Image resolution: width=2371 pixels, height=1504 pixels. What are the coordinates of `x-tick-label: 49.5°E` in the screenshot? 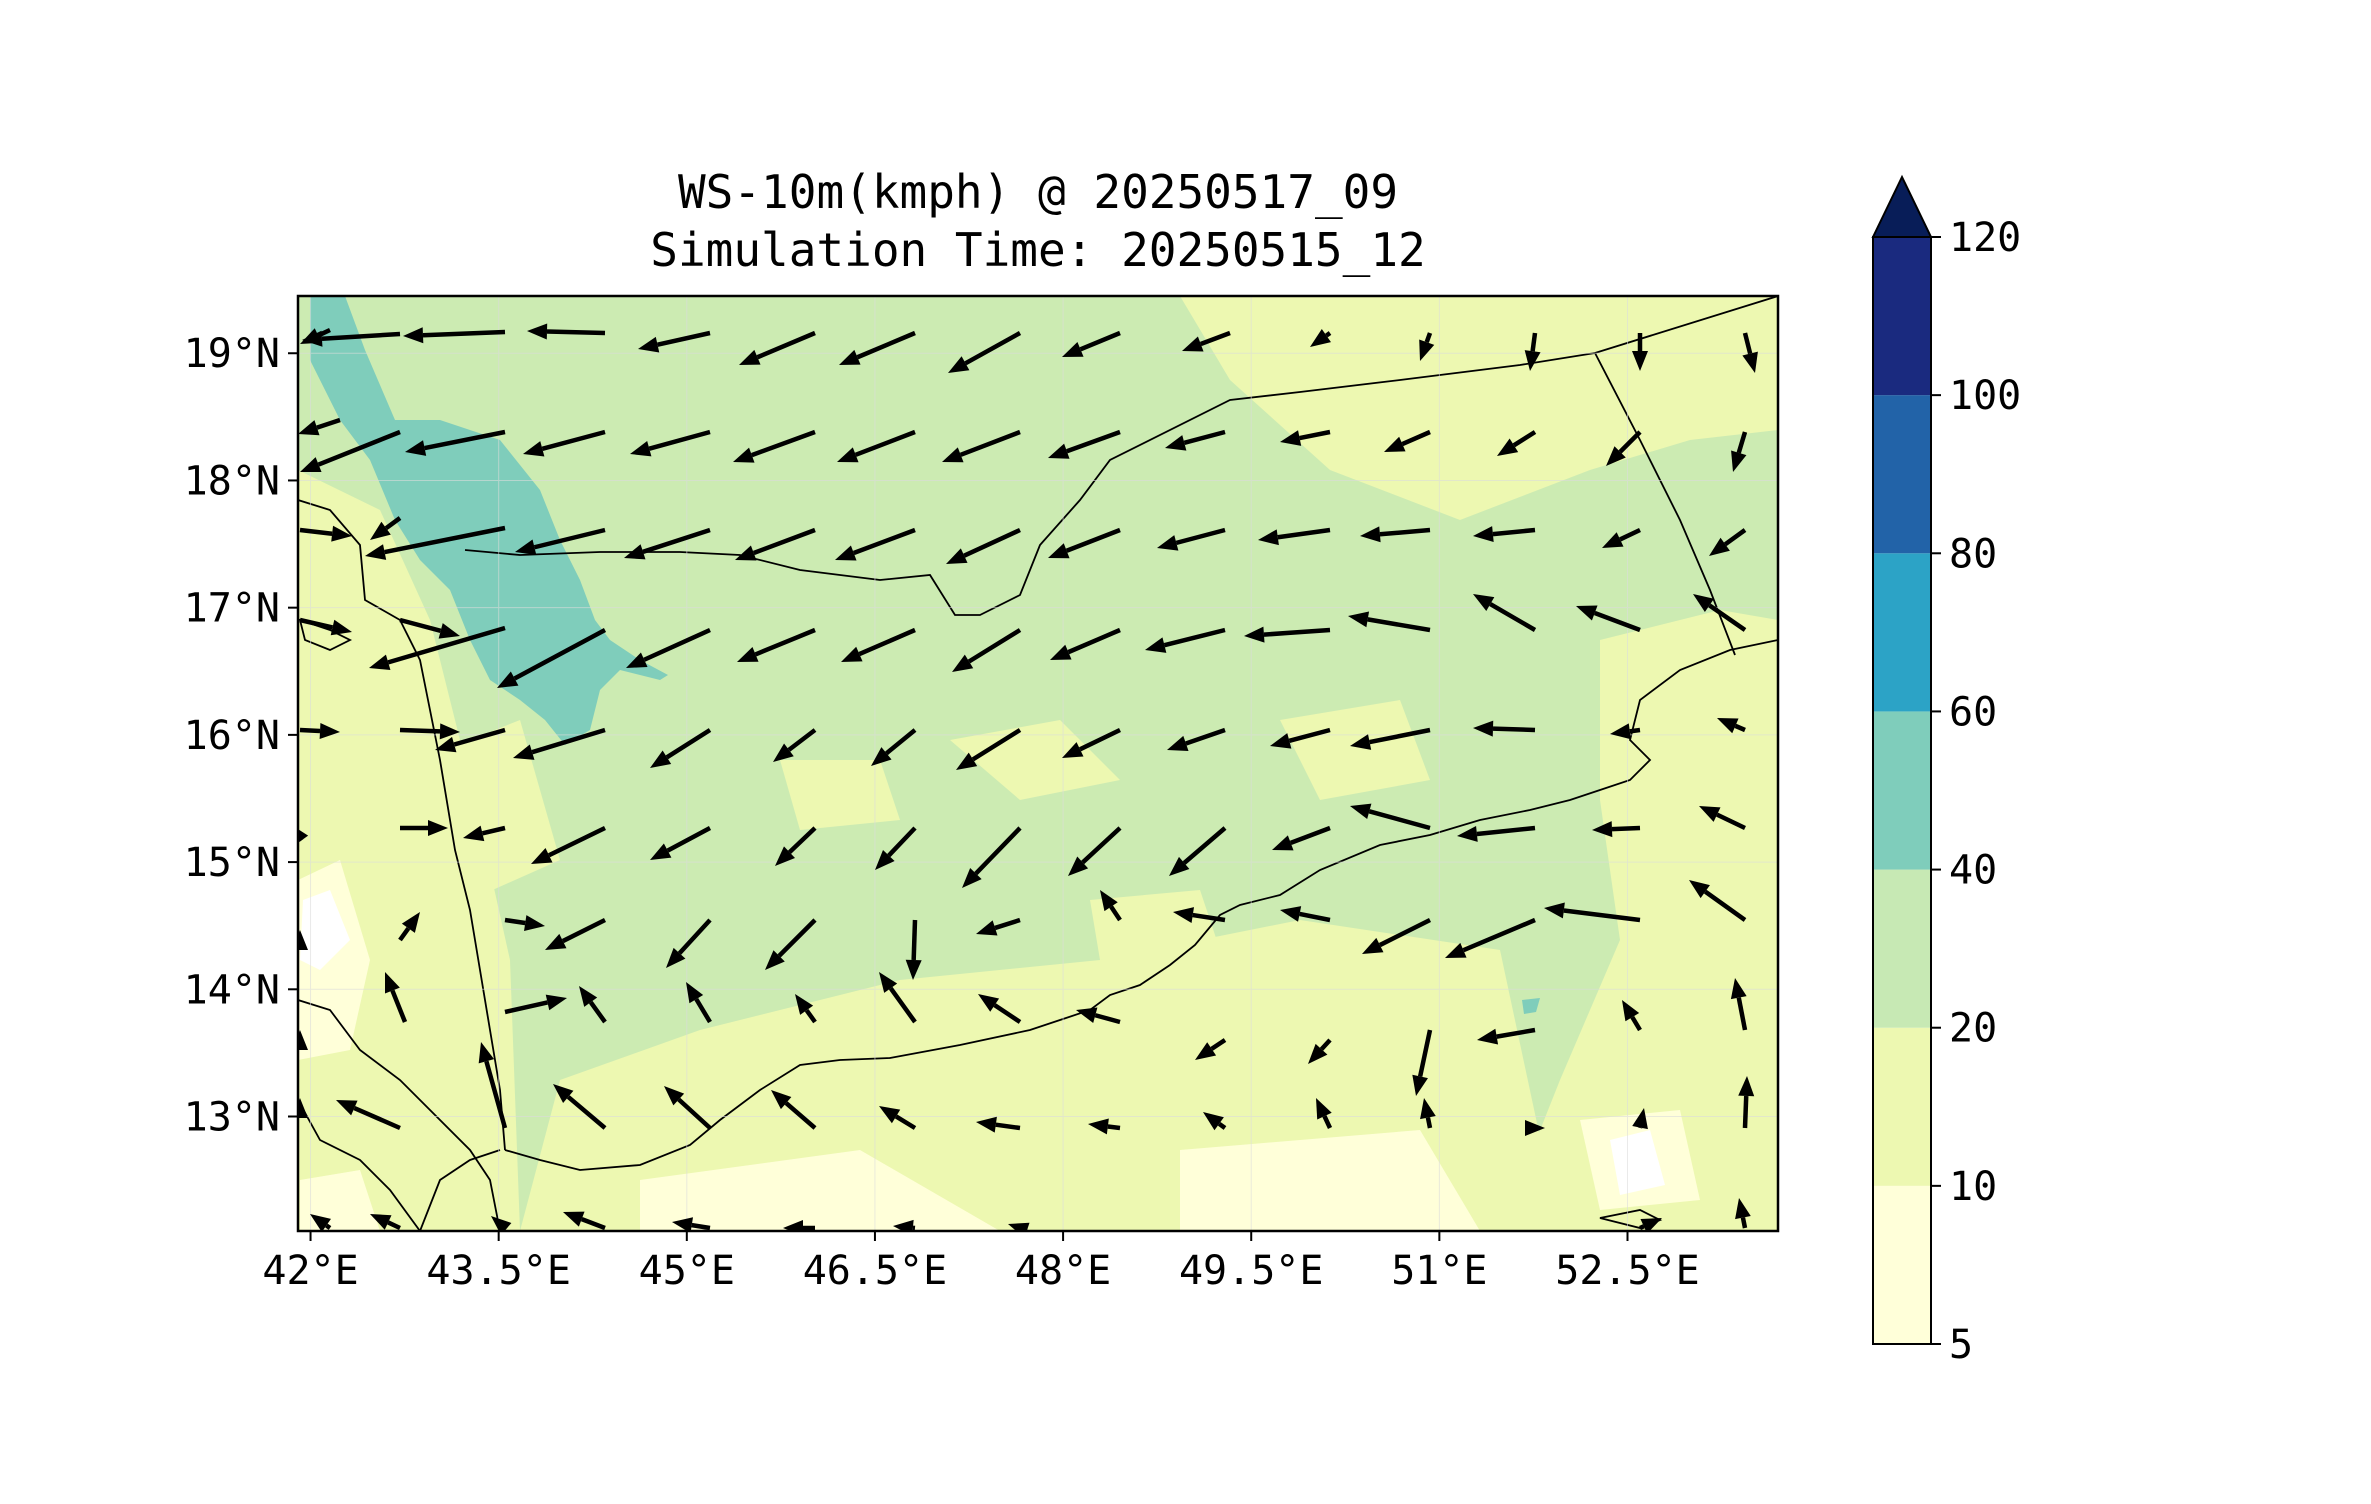 It's located at (1251, 1271).